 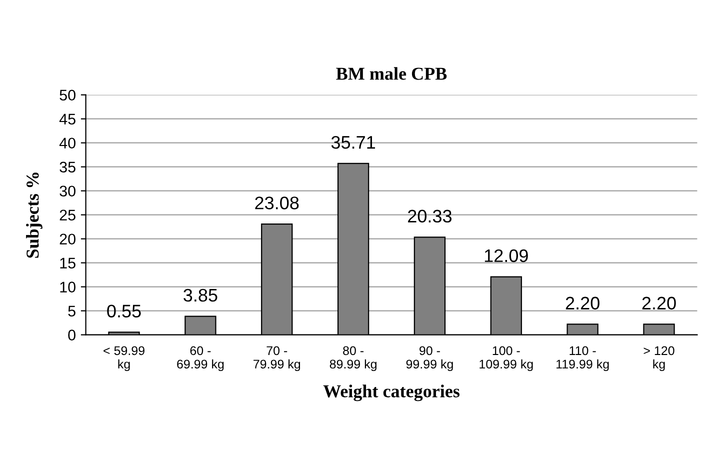 I want to click on y-tick-label: 0, so click(x=72, y=335).